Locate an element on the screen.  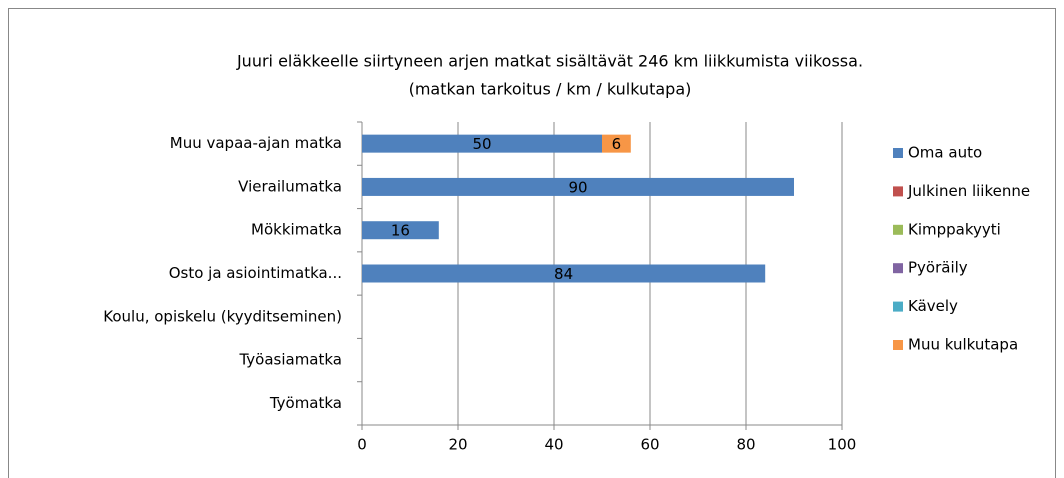
legend-label: Kimppakyyti is located at coordinates (954, 229).